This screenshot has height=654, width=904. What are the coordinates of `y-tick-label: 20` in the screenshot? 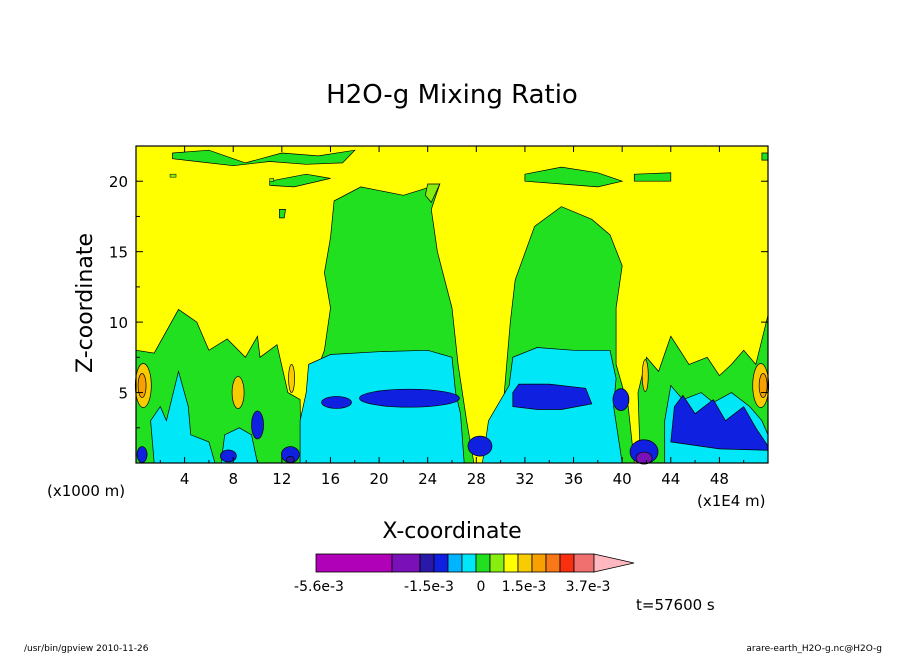 It's located at (118, 182).